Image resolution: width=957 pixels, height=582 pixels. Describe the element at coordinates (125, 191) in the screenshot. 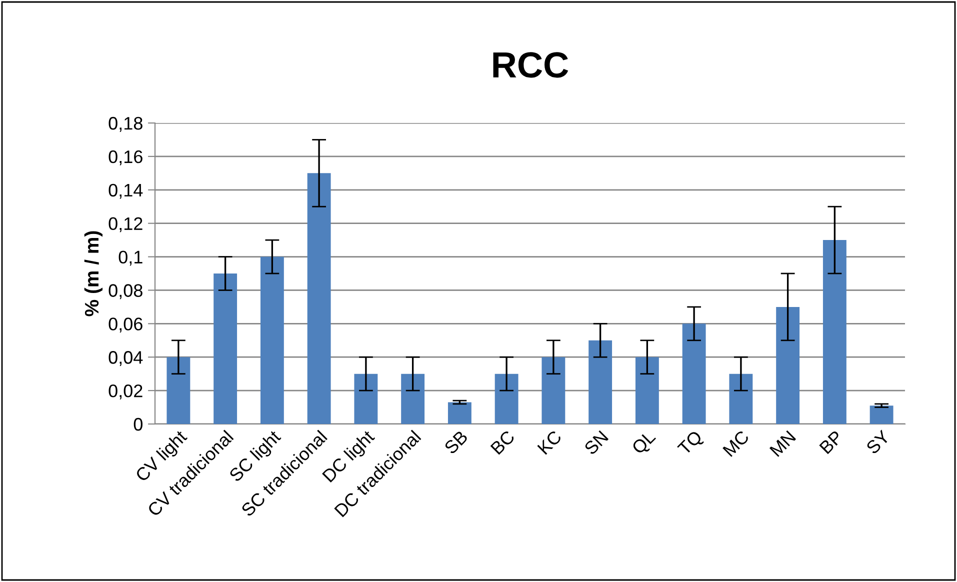

I see `y-tick-label: 0,14` at that location.